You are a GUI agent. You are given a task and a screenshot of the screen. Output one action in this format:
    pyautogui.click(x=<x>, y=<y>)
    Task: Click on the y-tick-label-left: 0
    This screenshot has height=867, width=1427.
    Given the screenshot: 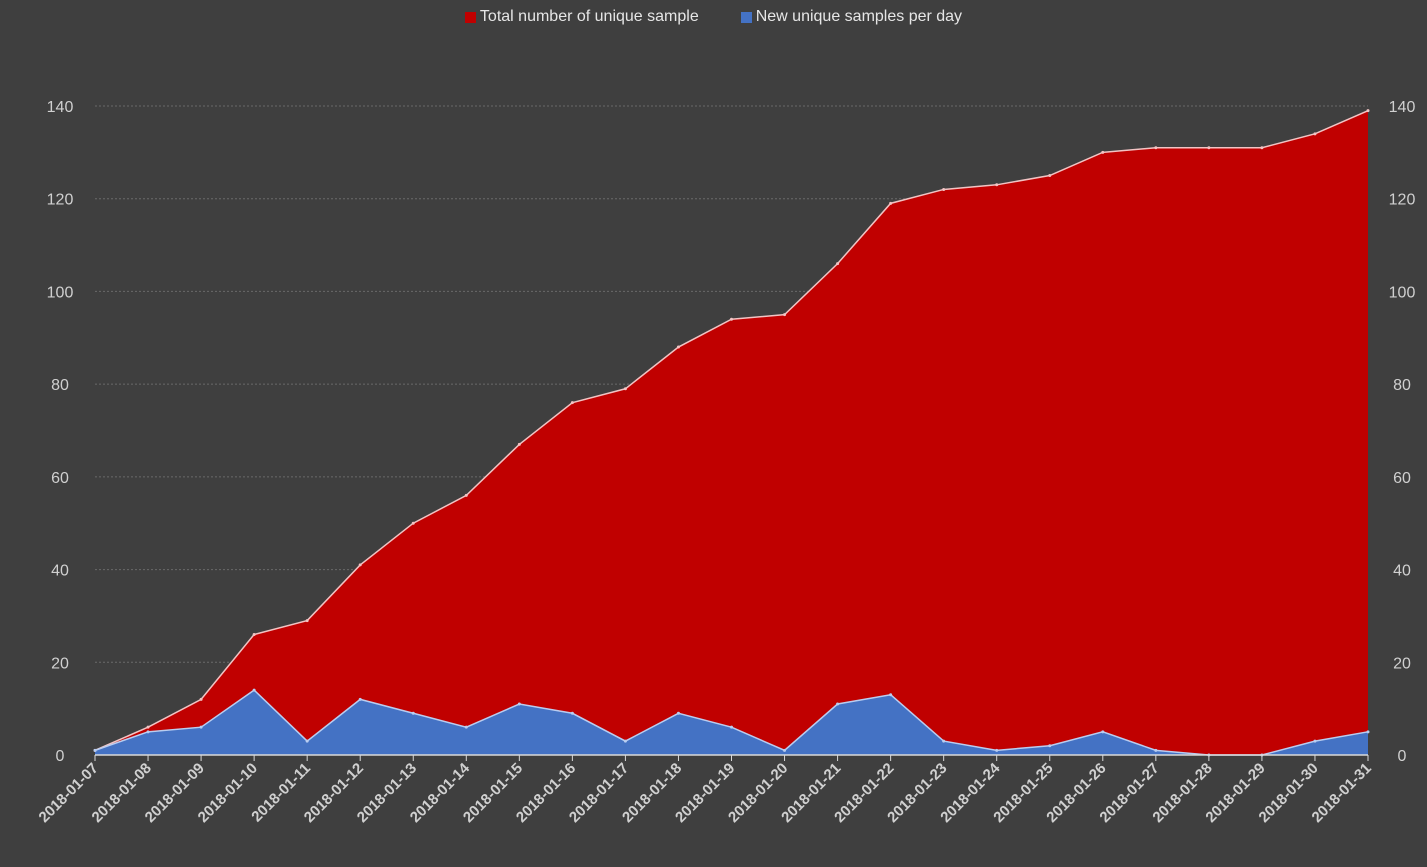 What is the action you would take?
    pyautogui.click(x=60, y=756)
    